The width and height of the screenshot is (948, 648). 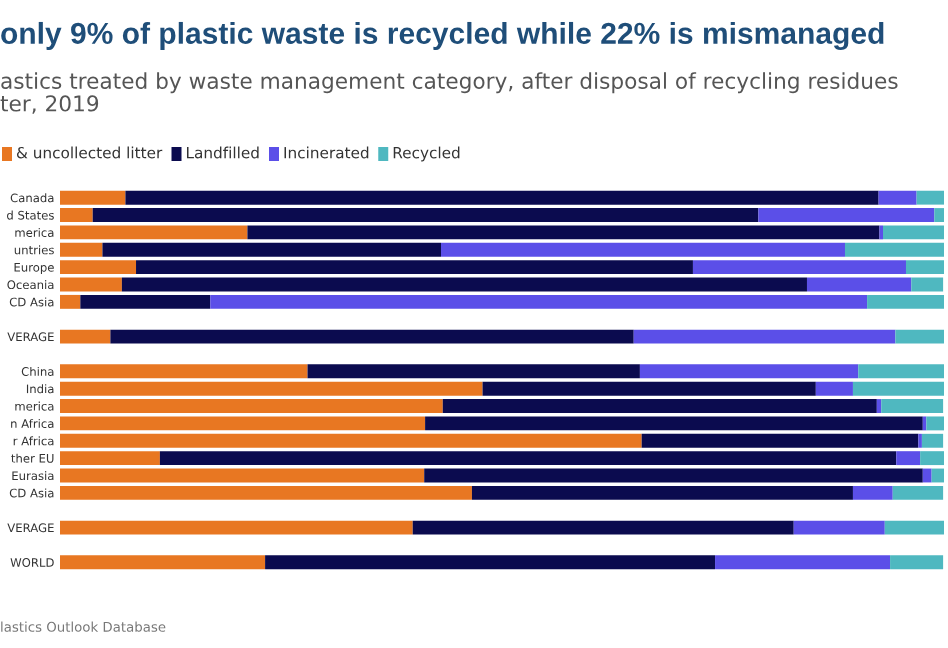 What do you see at coordinates (442, 36) in the screenshot?
I see `chart-title: only 9% of plastic waste is recycled while 22% is mismanaged` at bounding box center [442, 36].